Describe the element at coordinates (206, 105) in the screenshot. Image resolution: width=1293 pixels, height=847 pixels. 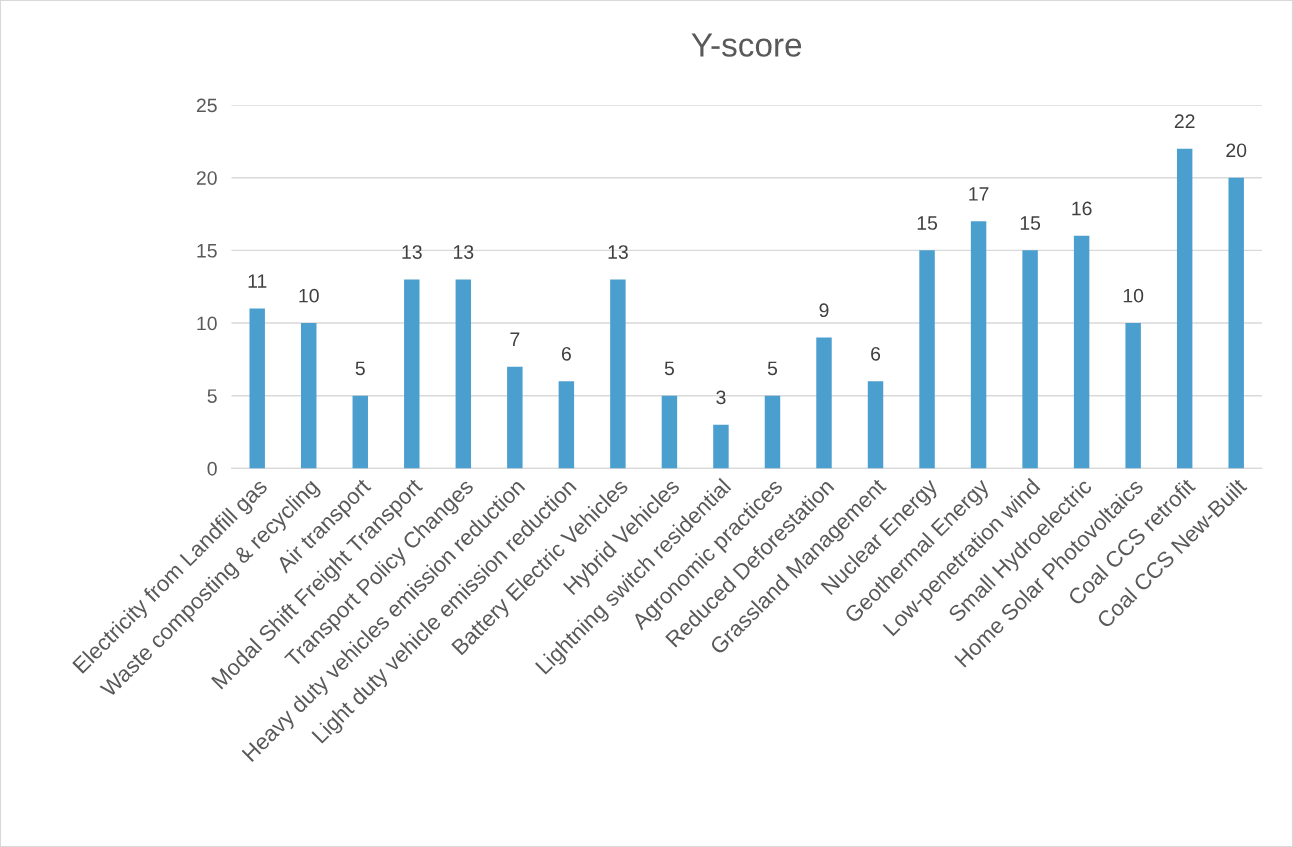
I see `y-tick-label: 25` at that location.